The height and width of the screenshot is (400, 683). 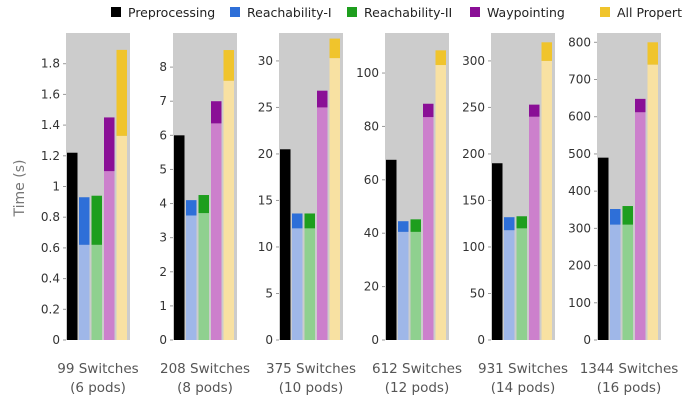 I want to click on y-tick-label: 150, so click(x=473, y=200).